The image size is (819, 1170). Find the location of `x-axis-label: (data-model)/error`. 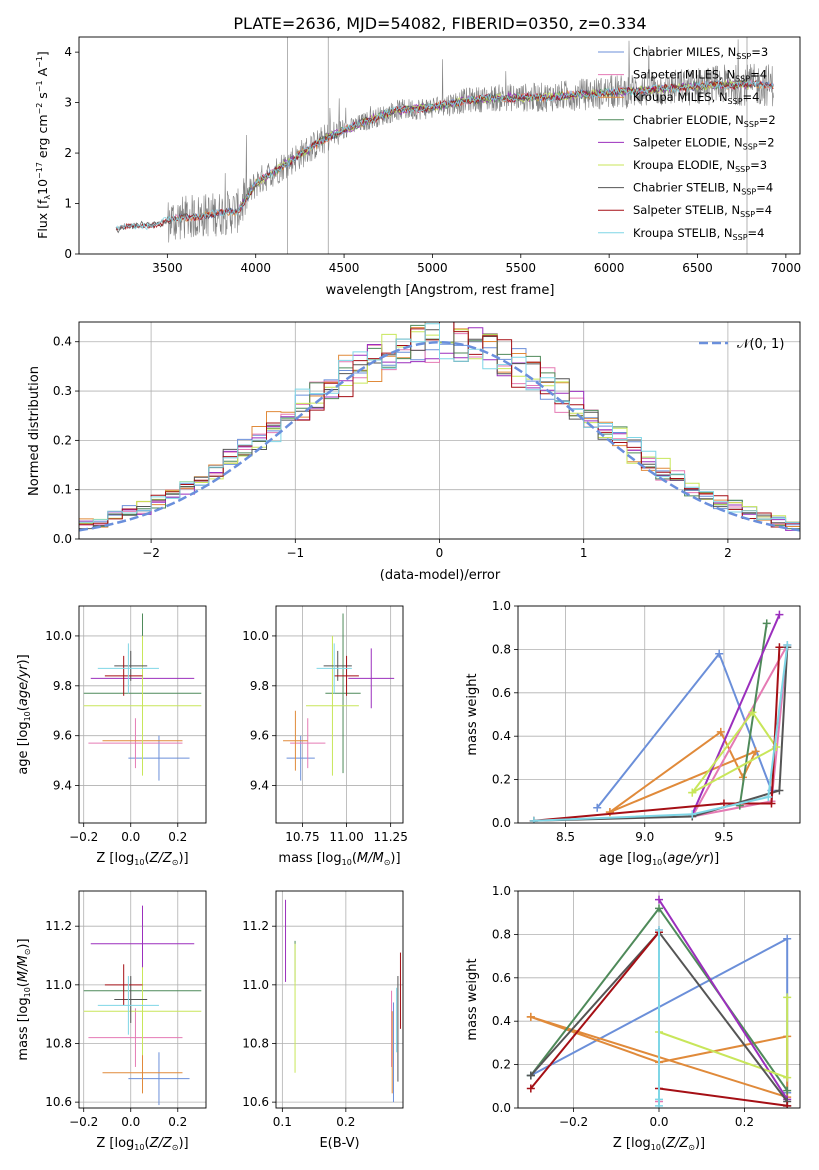

x-axis-label: (data-model)/error is located at coordinates (440, 575).